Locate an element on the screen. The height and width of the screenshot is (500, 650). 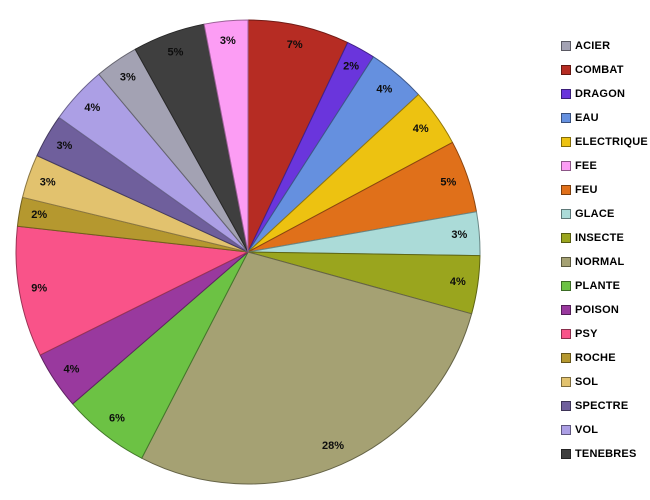
legend-swatch-insecte is located at coordinates (566, 237).